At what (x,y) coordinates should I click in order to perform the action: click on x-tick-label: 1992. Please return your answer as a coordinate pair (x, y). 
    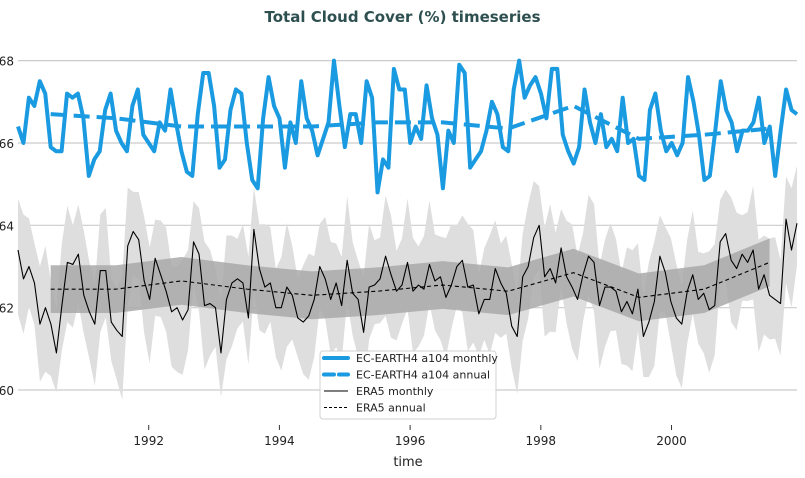
    Looking at the image, I should click on (148, 441).